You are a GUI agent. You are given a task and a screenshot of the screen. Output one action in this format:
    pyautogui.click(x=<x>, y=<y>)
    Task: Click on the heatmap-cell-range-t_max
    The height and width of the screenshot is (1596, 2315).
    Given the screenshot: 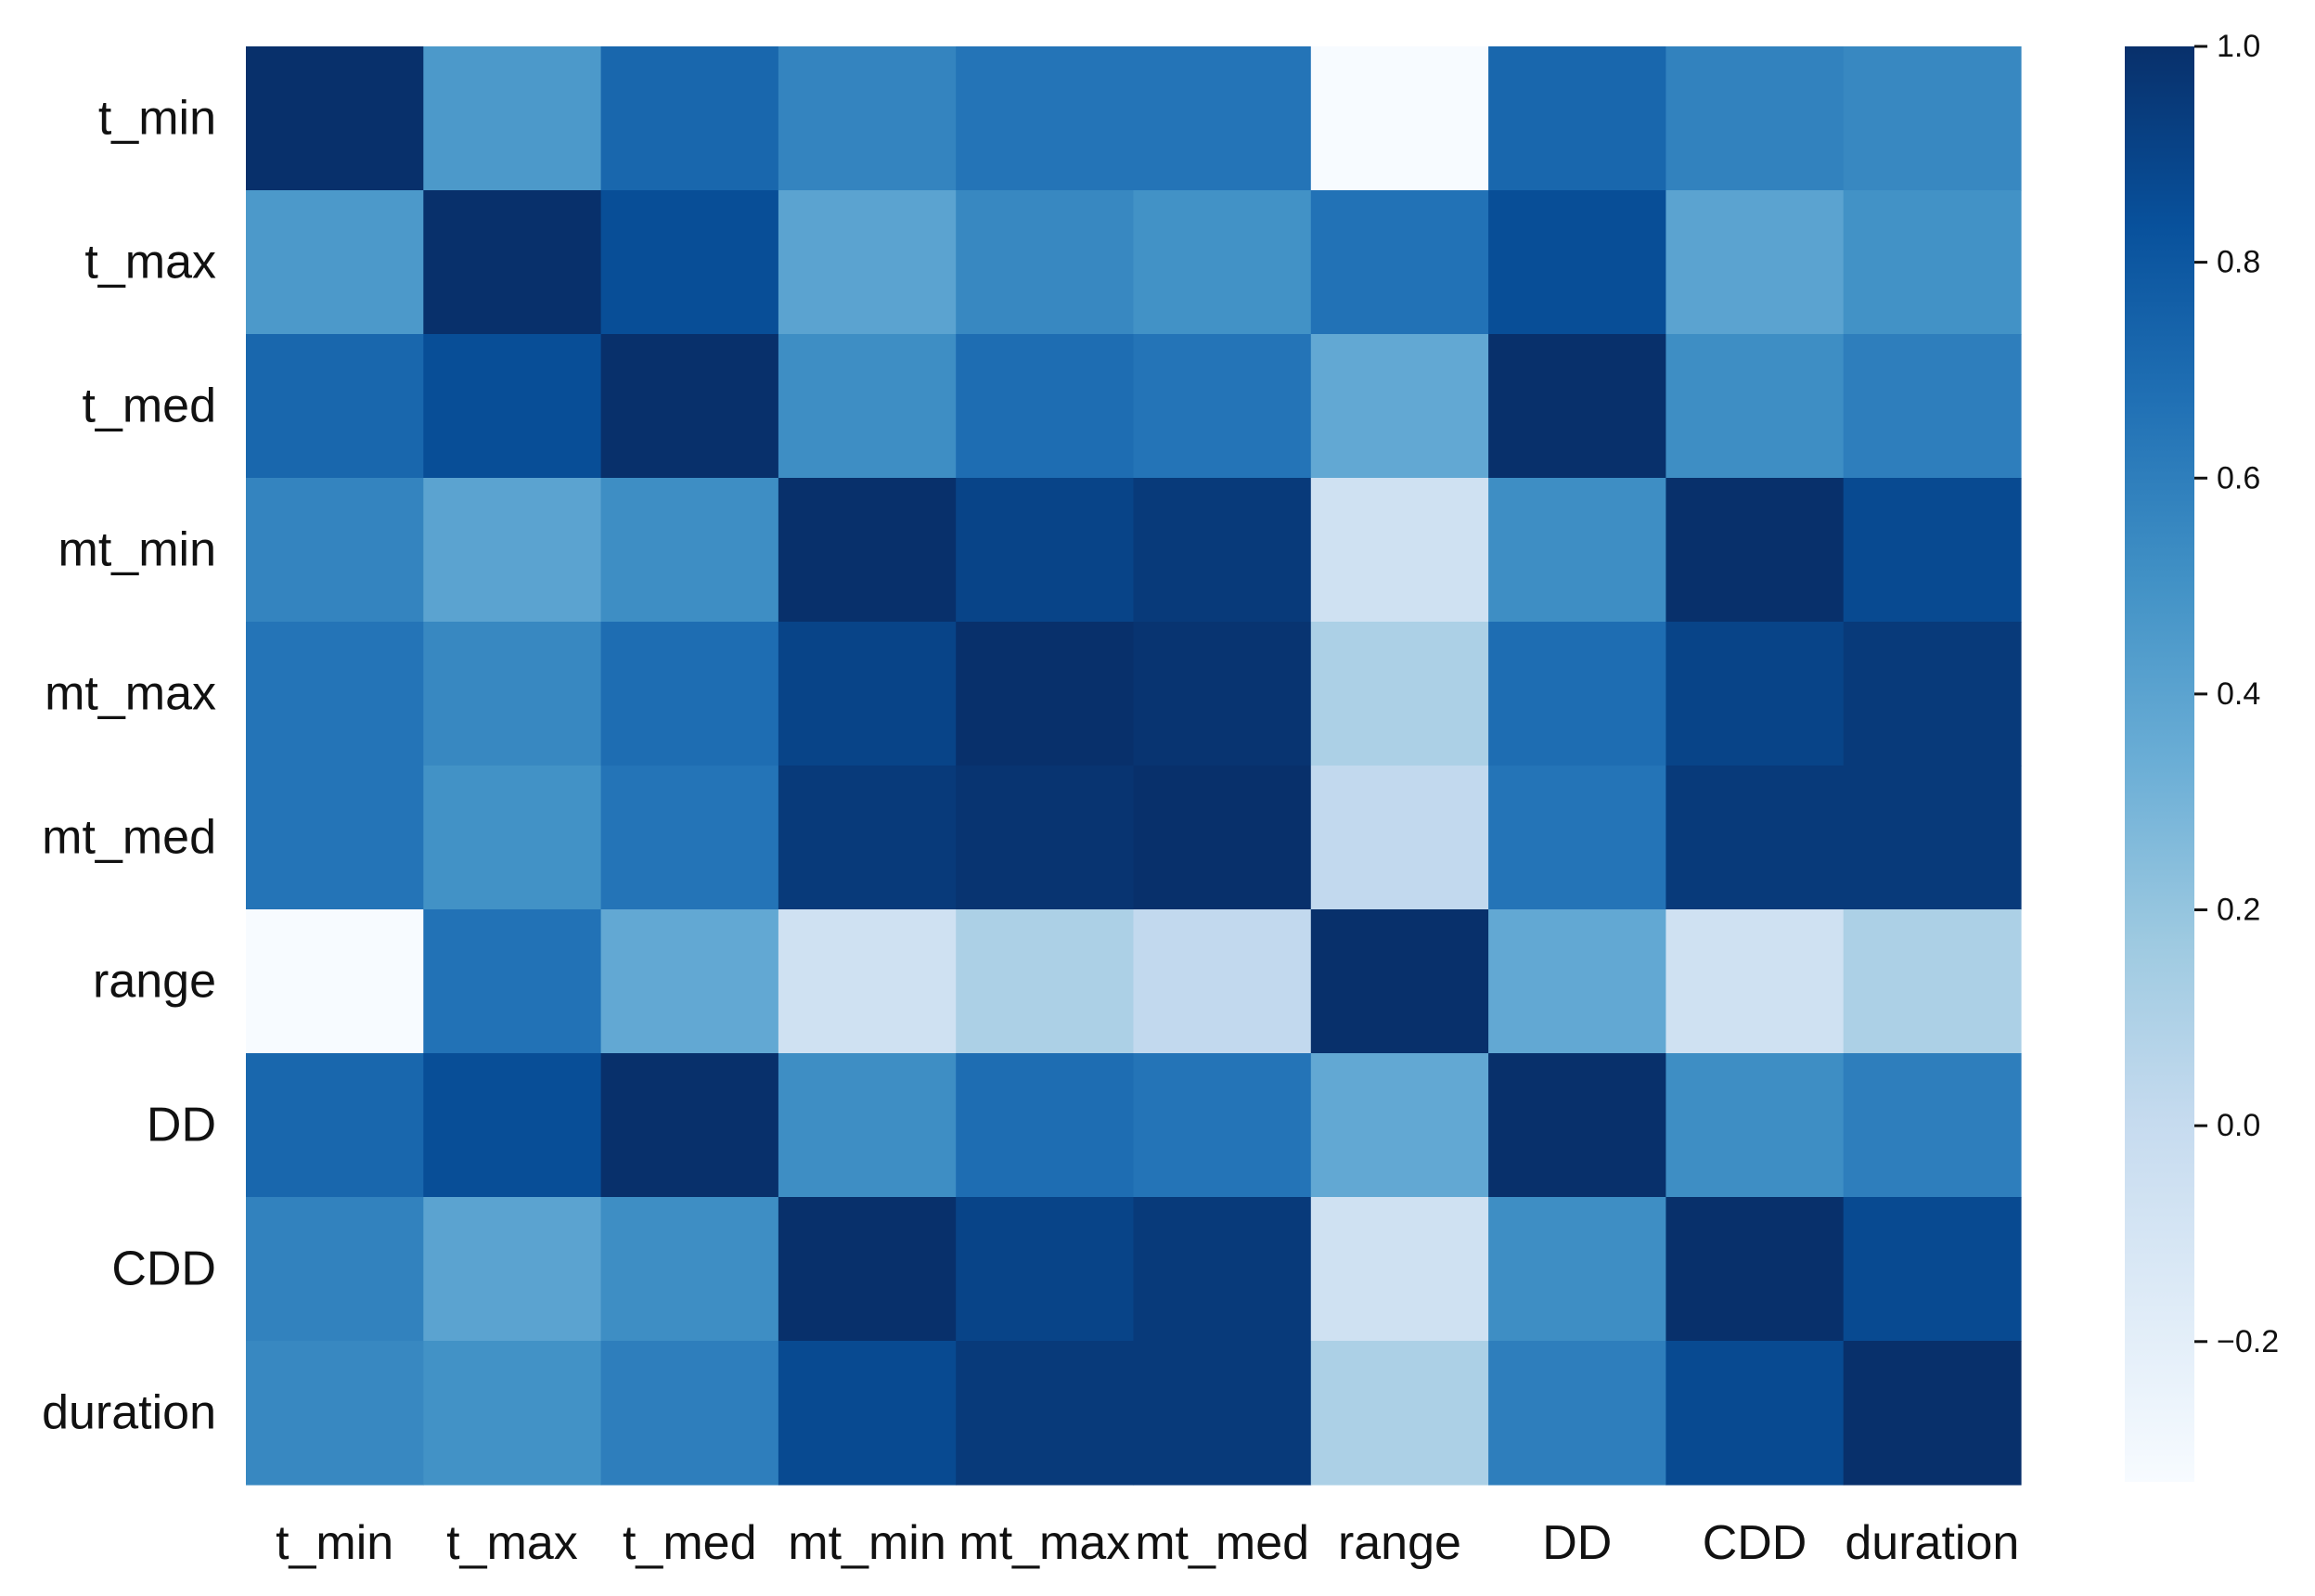 What is the action you would take?
    pyautogui.click(x=512, y=982)
    